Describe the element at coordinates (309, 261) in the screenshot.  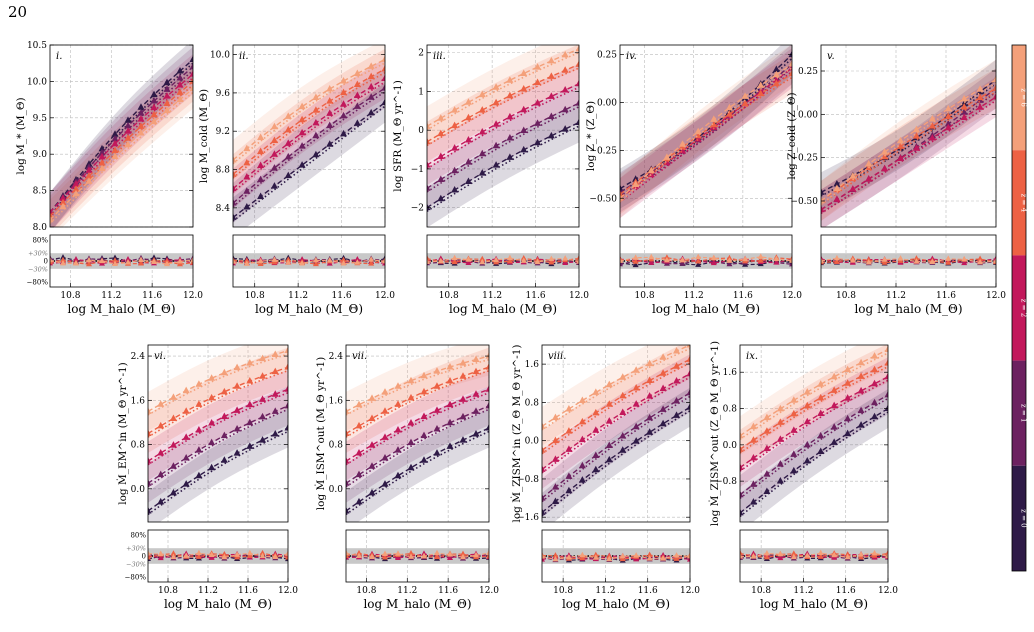
I see `residual-line` at that location.